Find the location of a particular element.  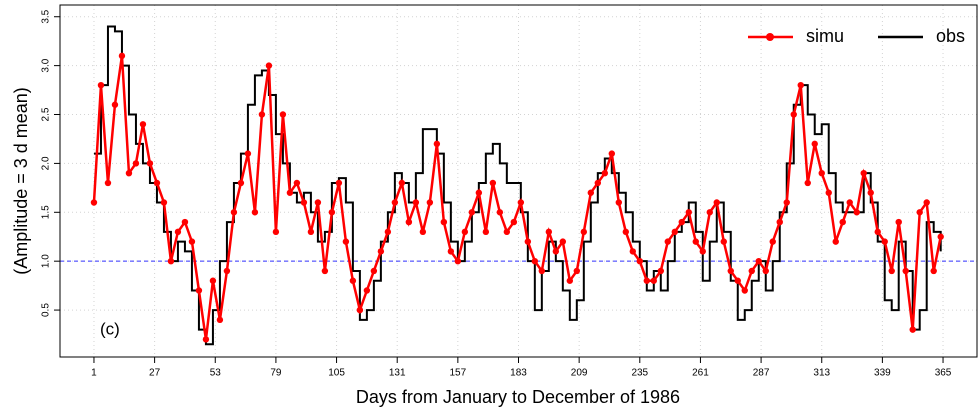

y-tick-label: 3.0 is located at coordinates (46, 65).